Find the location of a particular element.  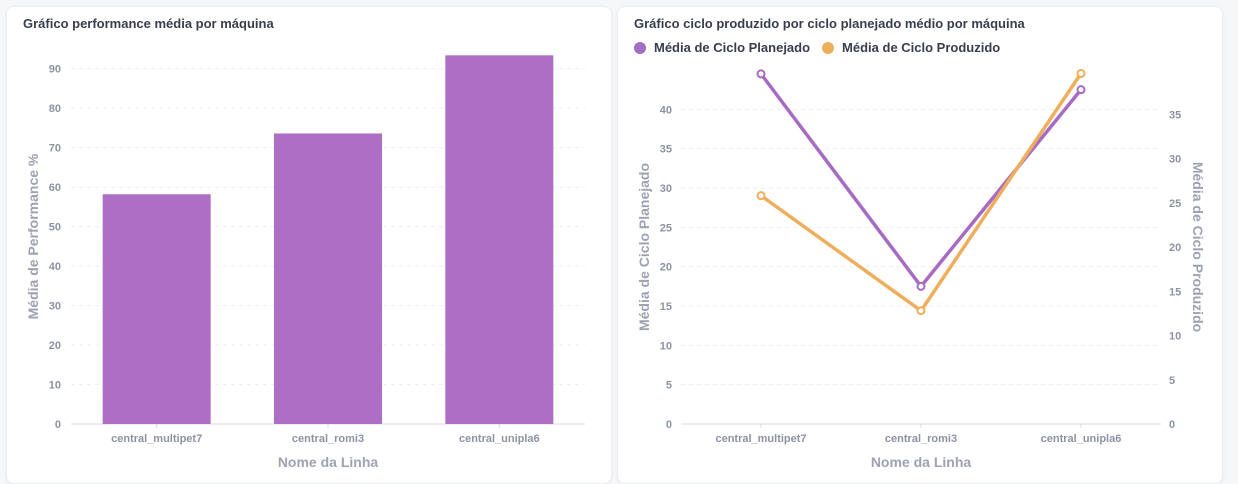

y-left-axis-title: Média de Ciclo Planejado is located at coordinates (644, 247).